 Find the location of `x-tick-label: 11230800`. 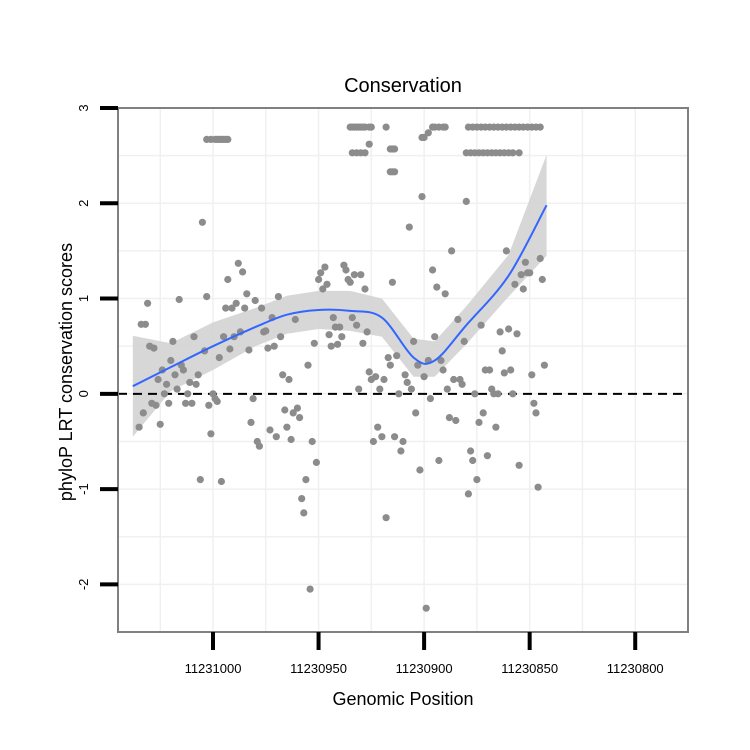

x-tick-label: 11230800 is located at coordinates (635, 668).